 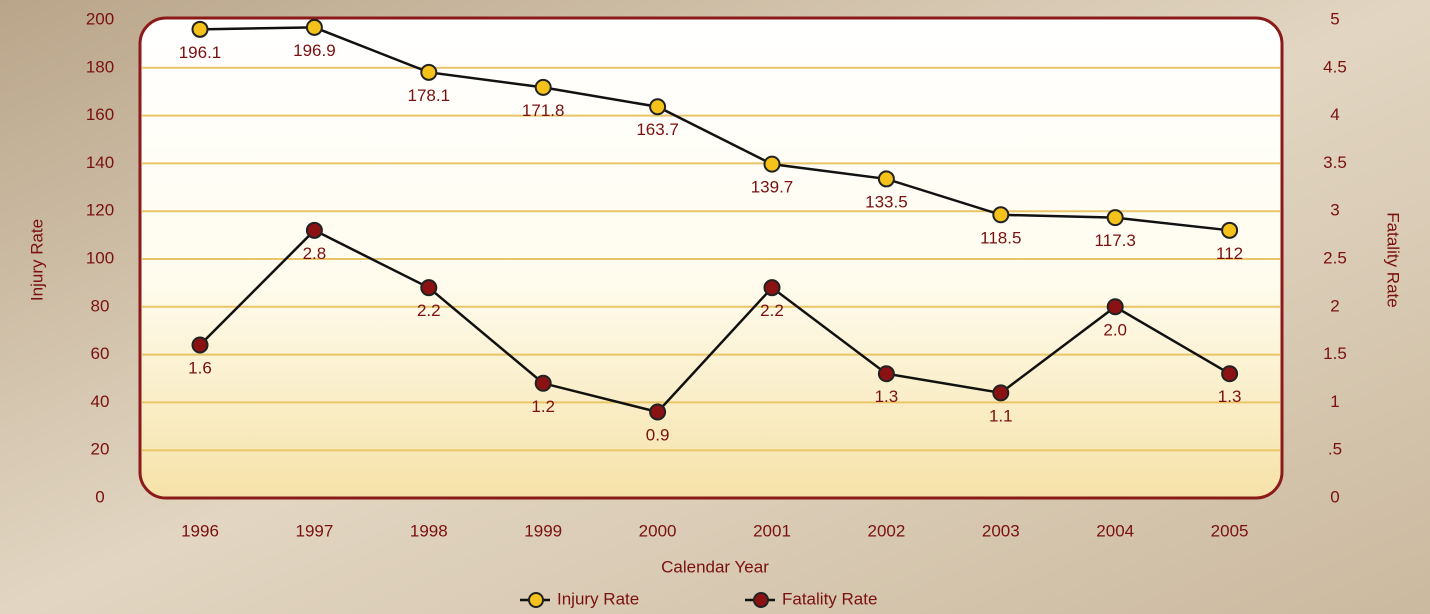 I want to click on y-tick-label: 140, so click(x=100, y=162).